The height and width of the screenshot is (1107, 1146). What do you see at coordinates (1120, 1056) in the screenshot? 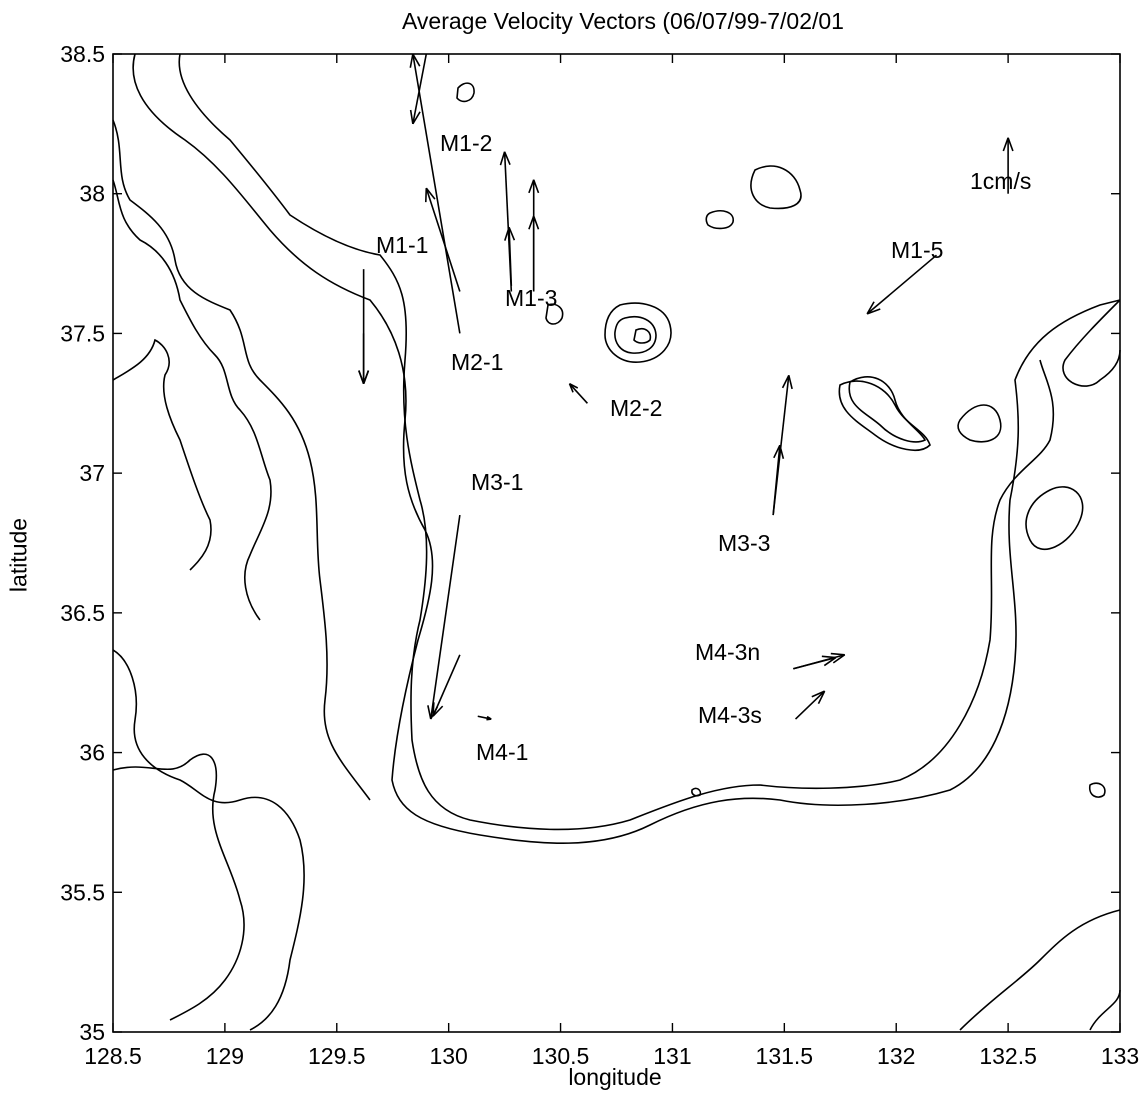
I see `x-tick-label: 133` at bounding box center [1120, 1056].